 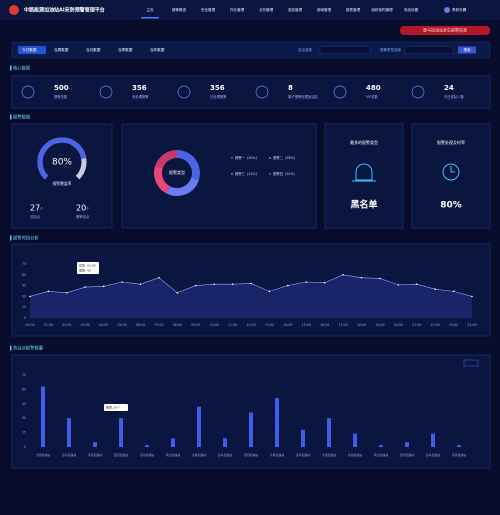 I want to click on y-tick-label: 30, so click(x=24, y=418).